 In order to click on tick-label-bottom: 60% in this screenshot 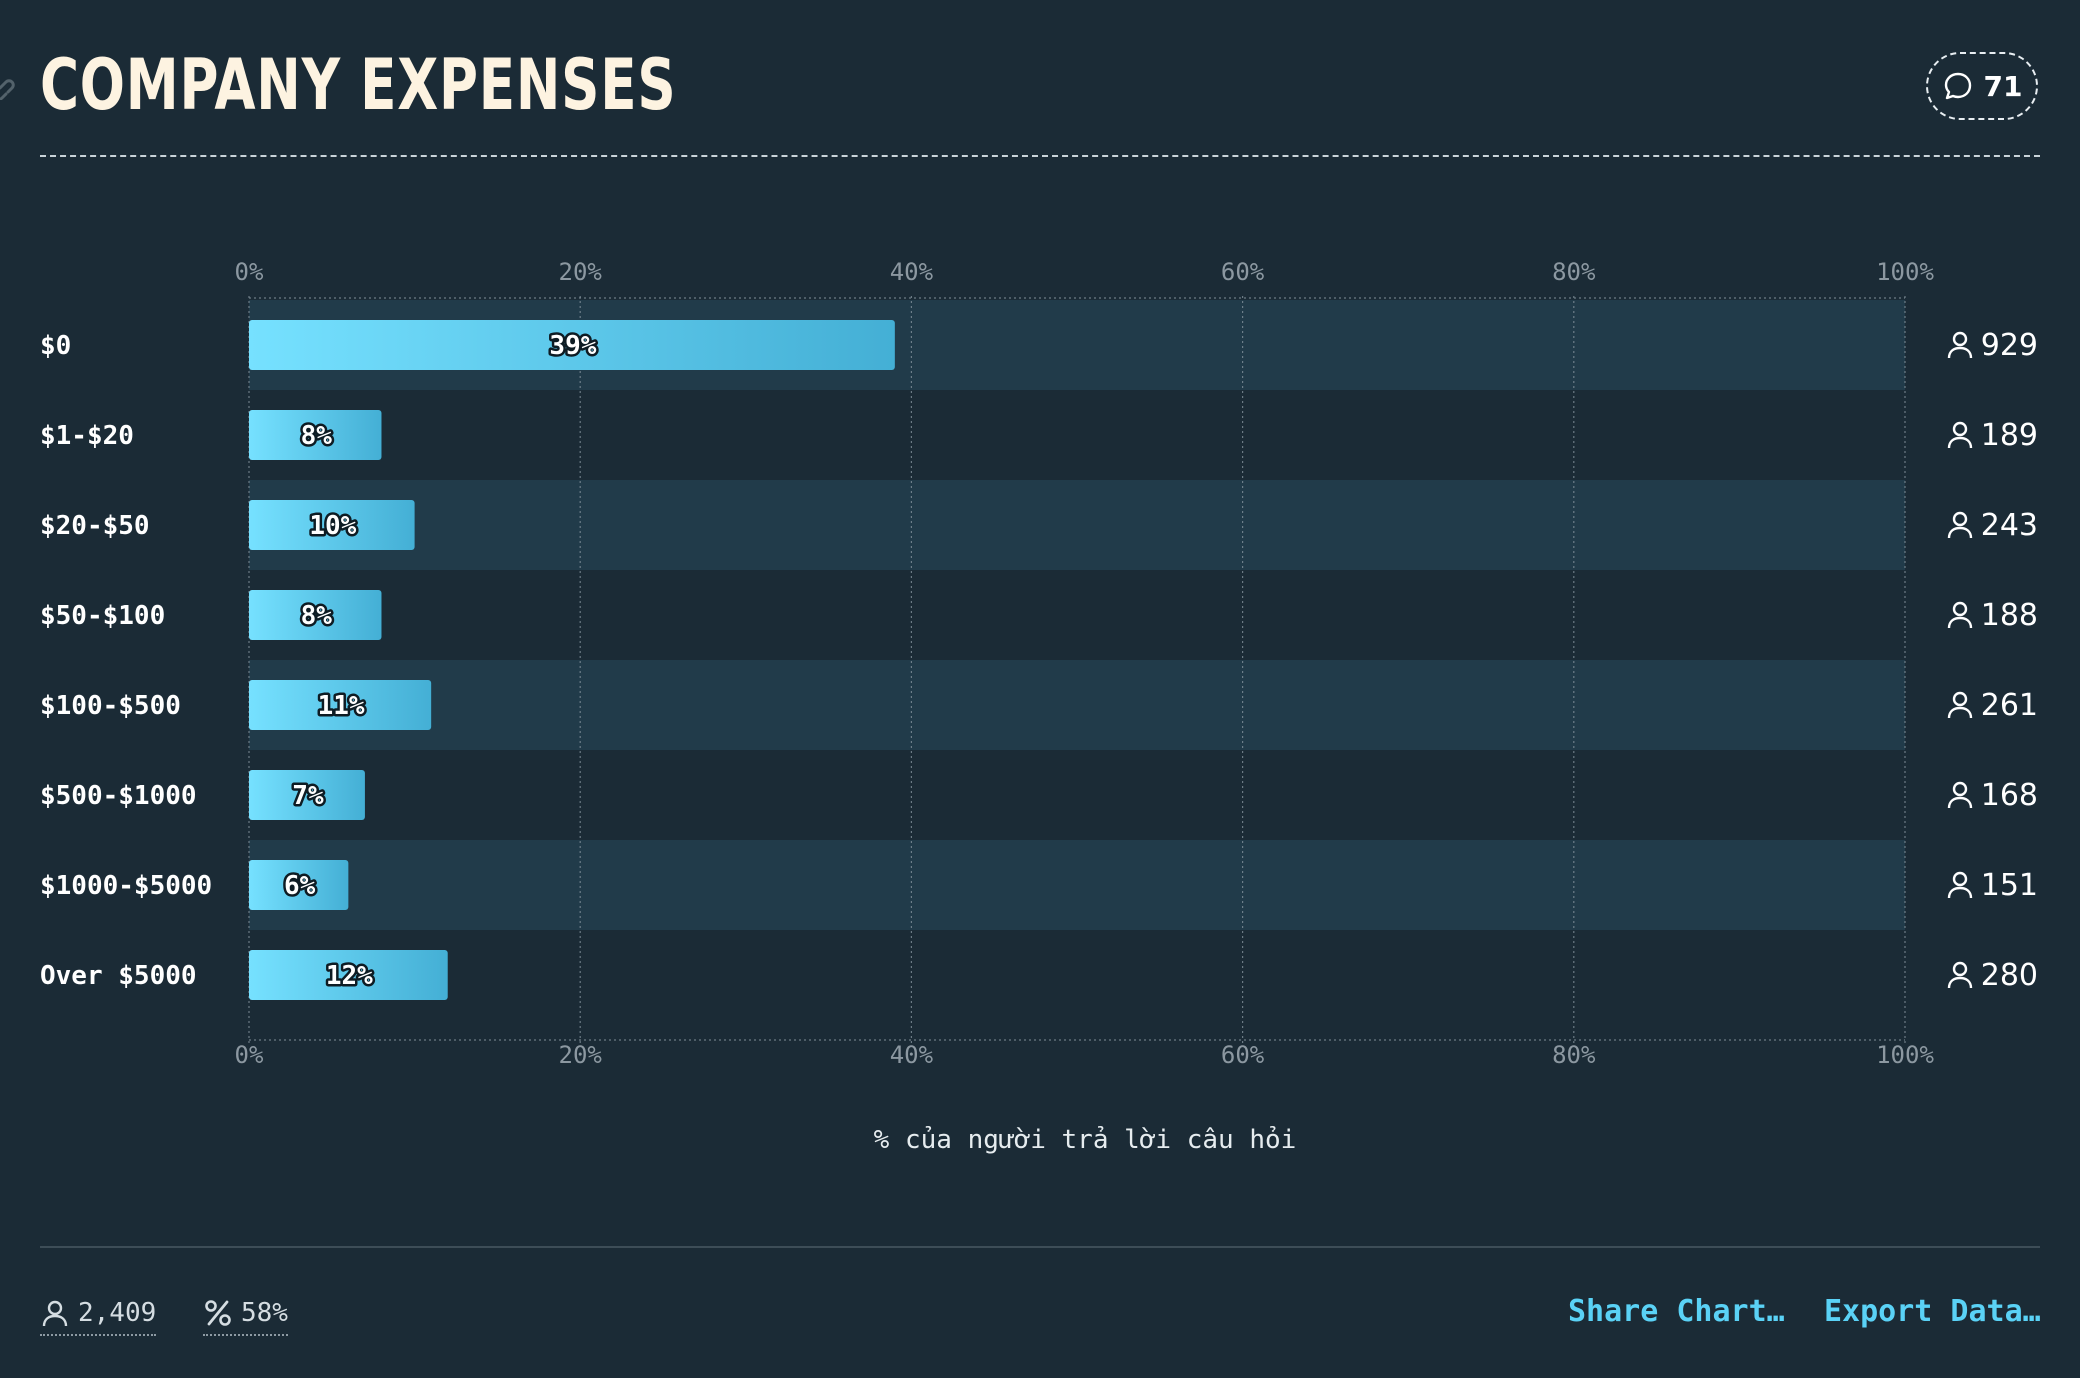, I will do `click(1243, 1055)`.